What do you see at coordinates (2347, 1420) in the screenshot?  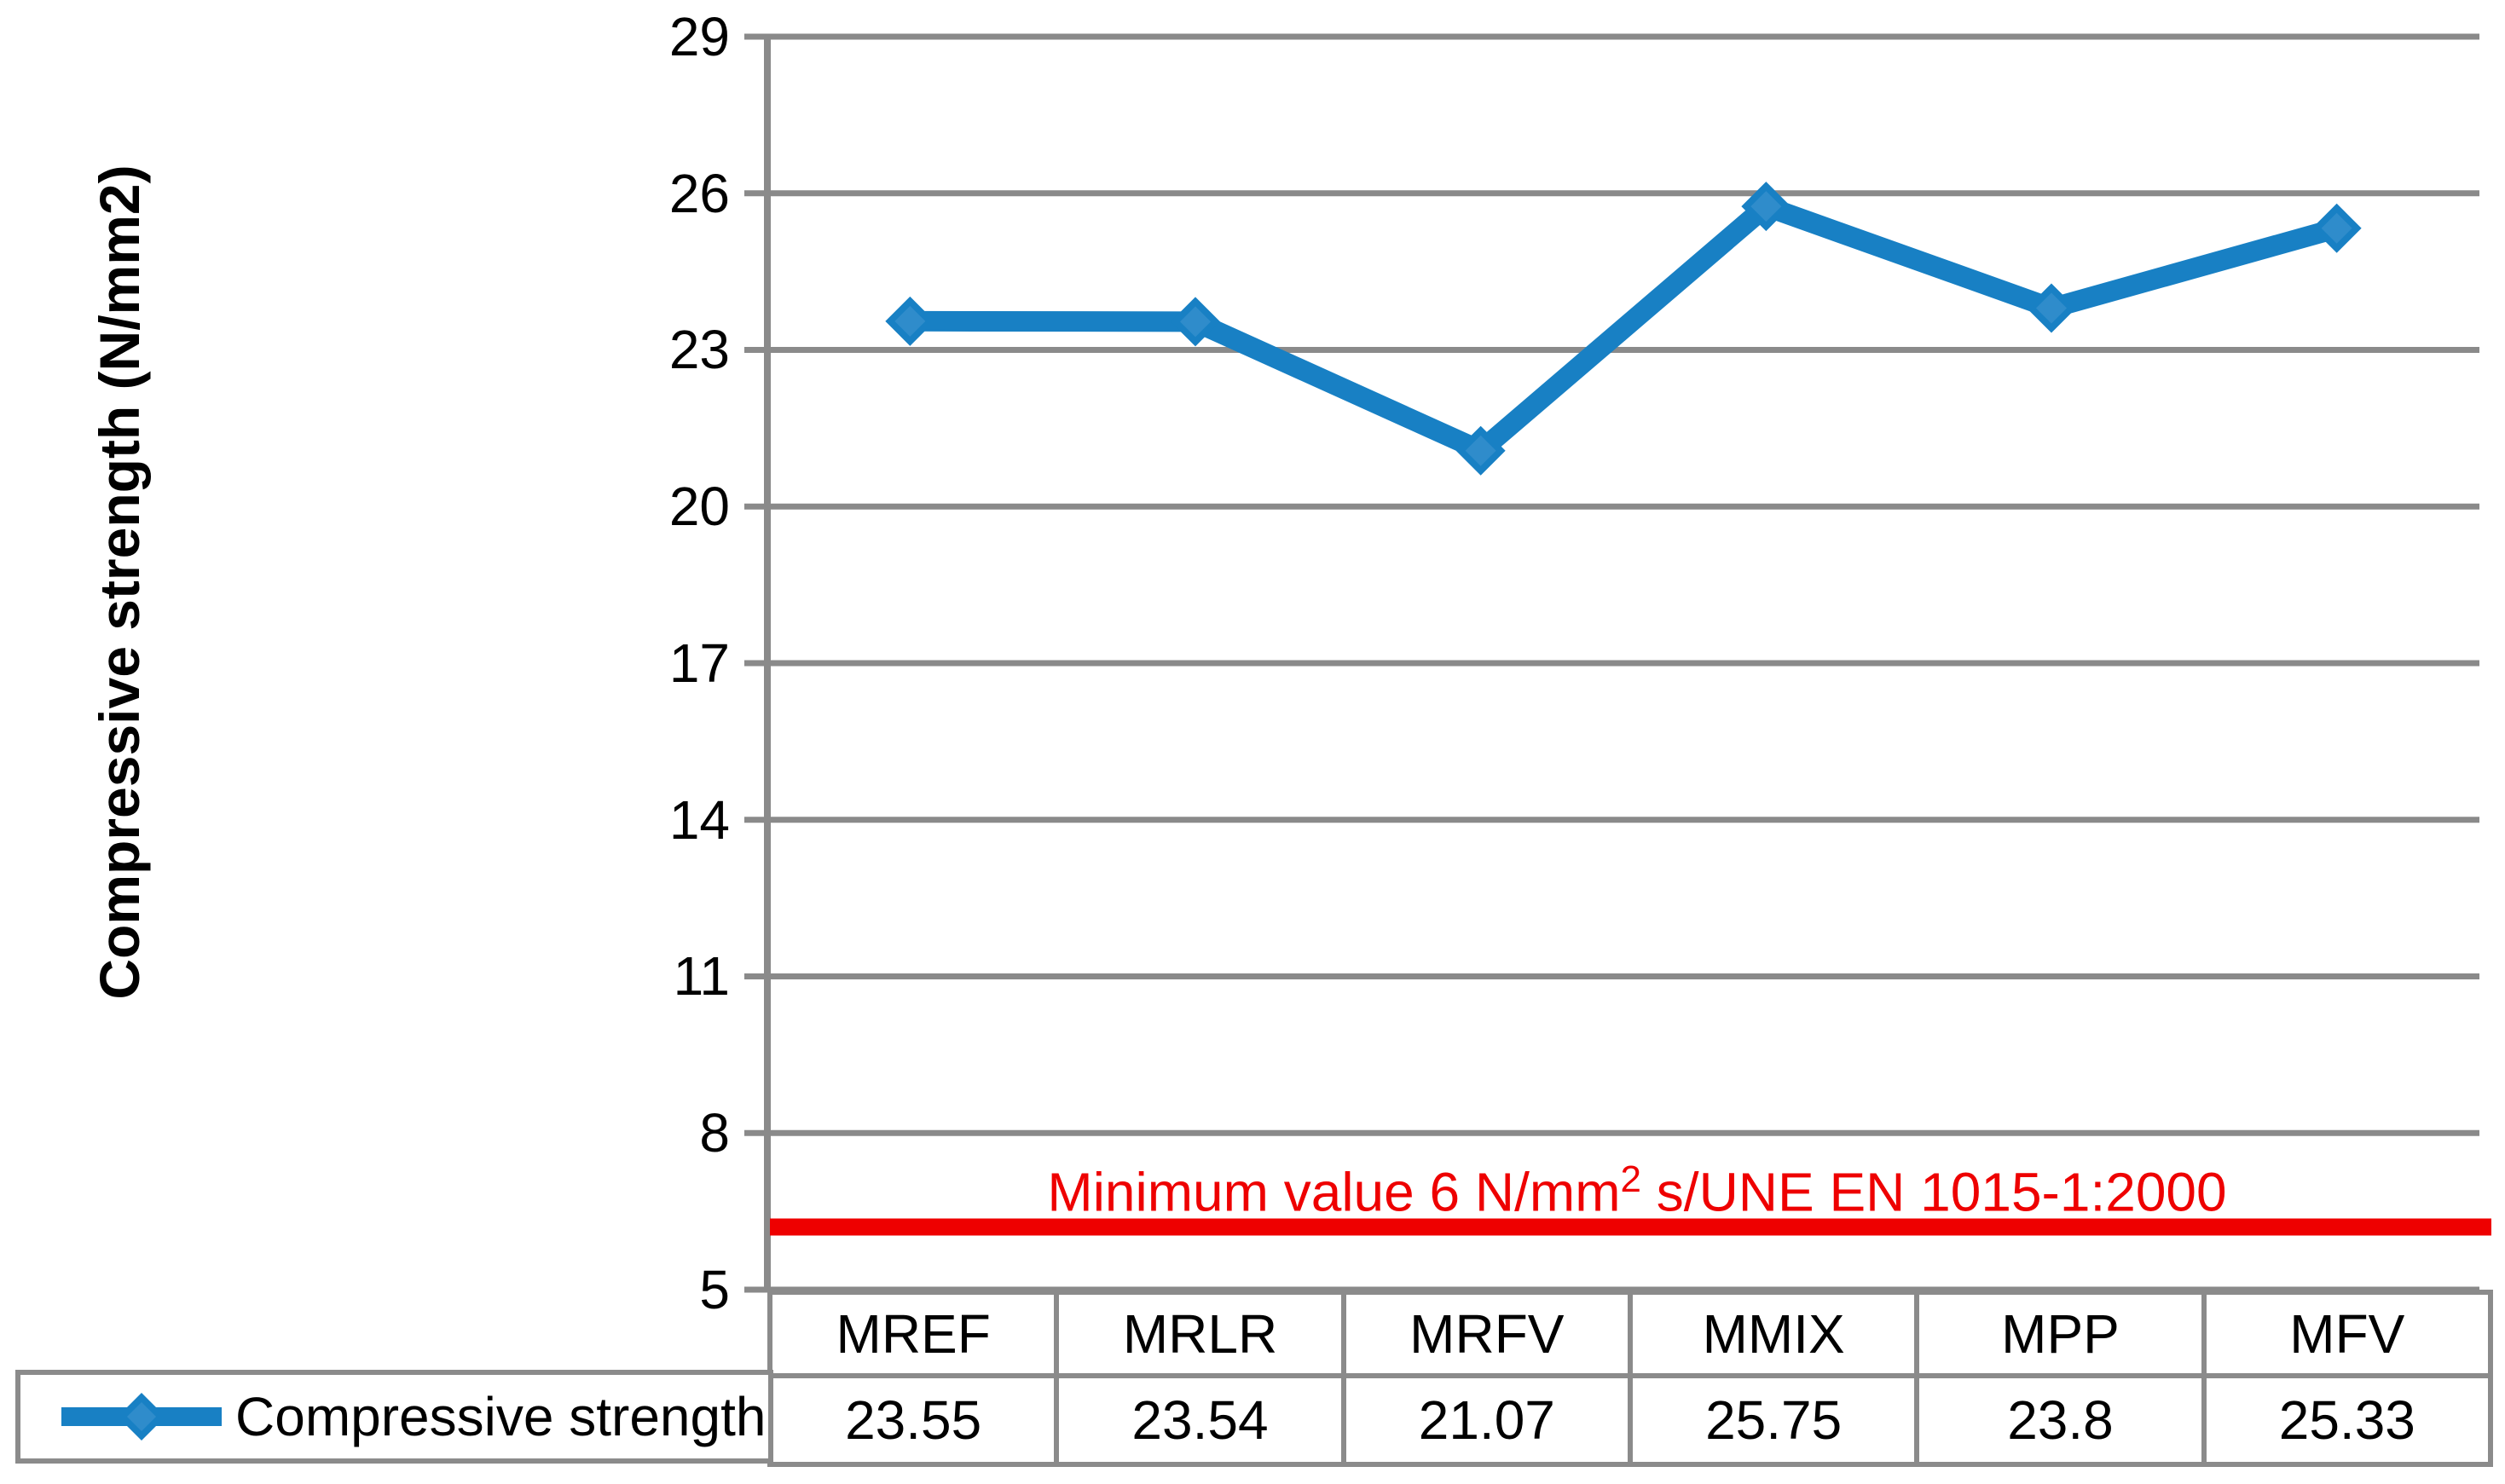 I see `value-cell: 25.33` at bounding box center [2347, 1420].